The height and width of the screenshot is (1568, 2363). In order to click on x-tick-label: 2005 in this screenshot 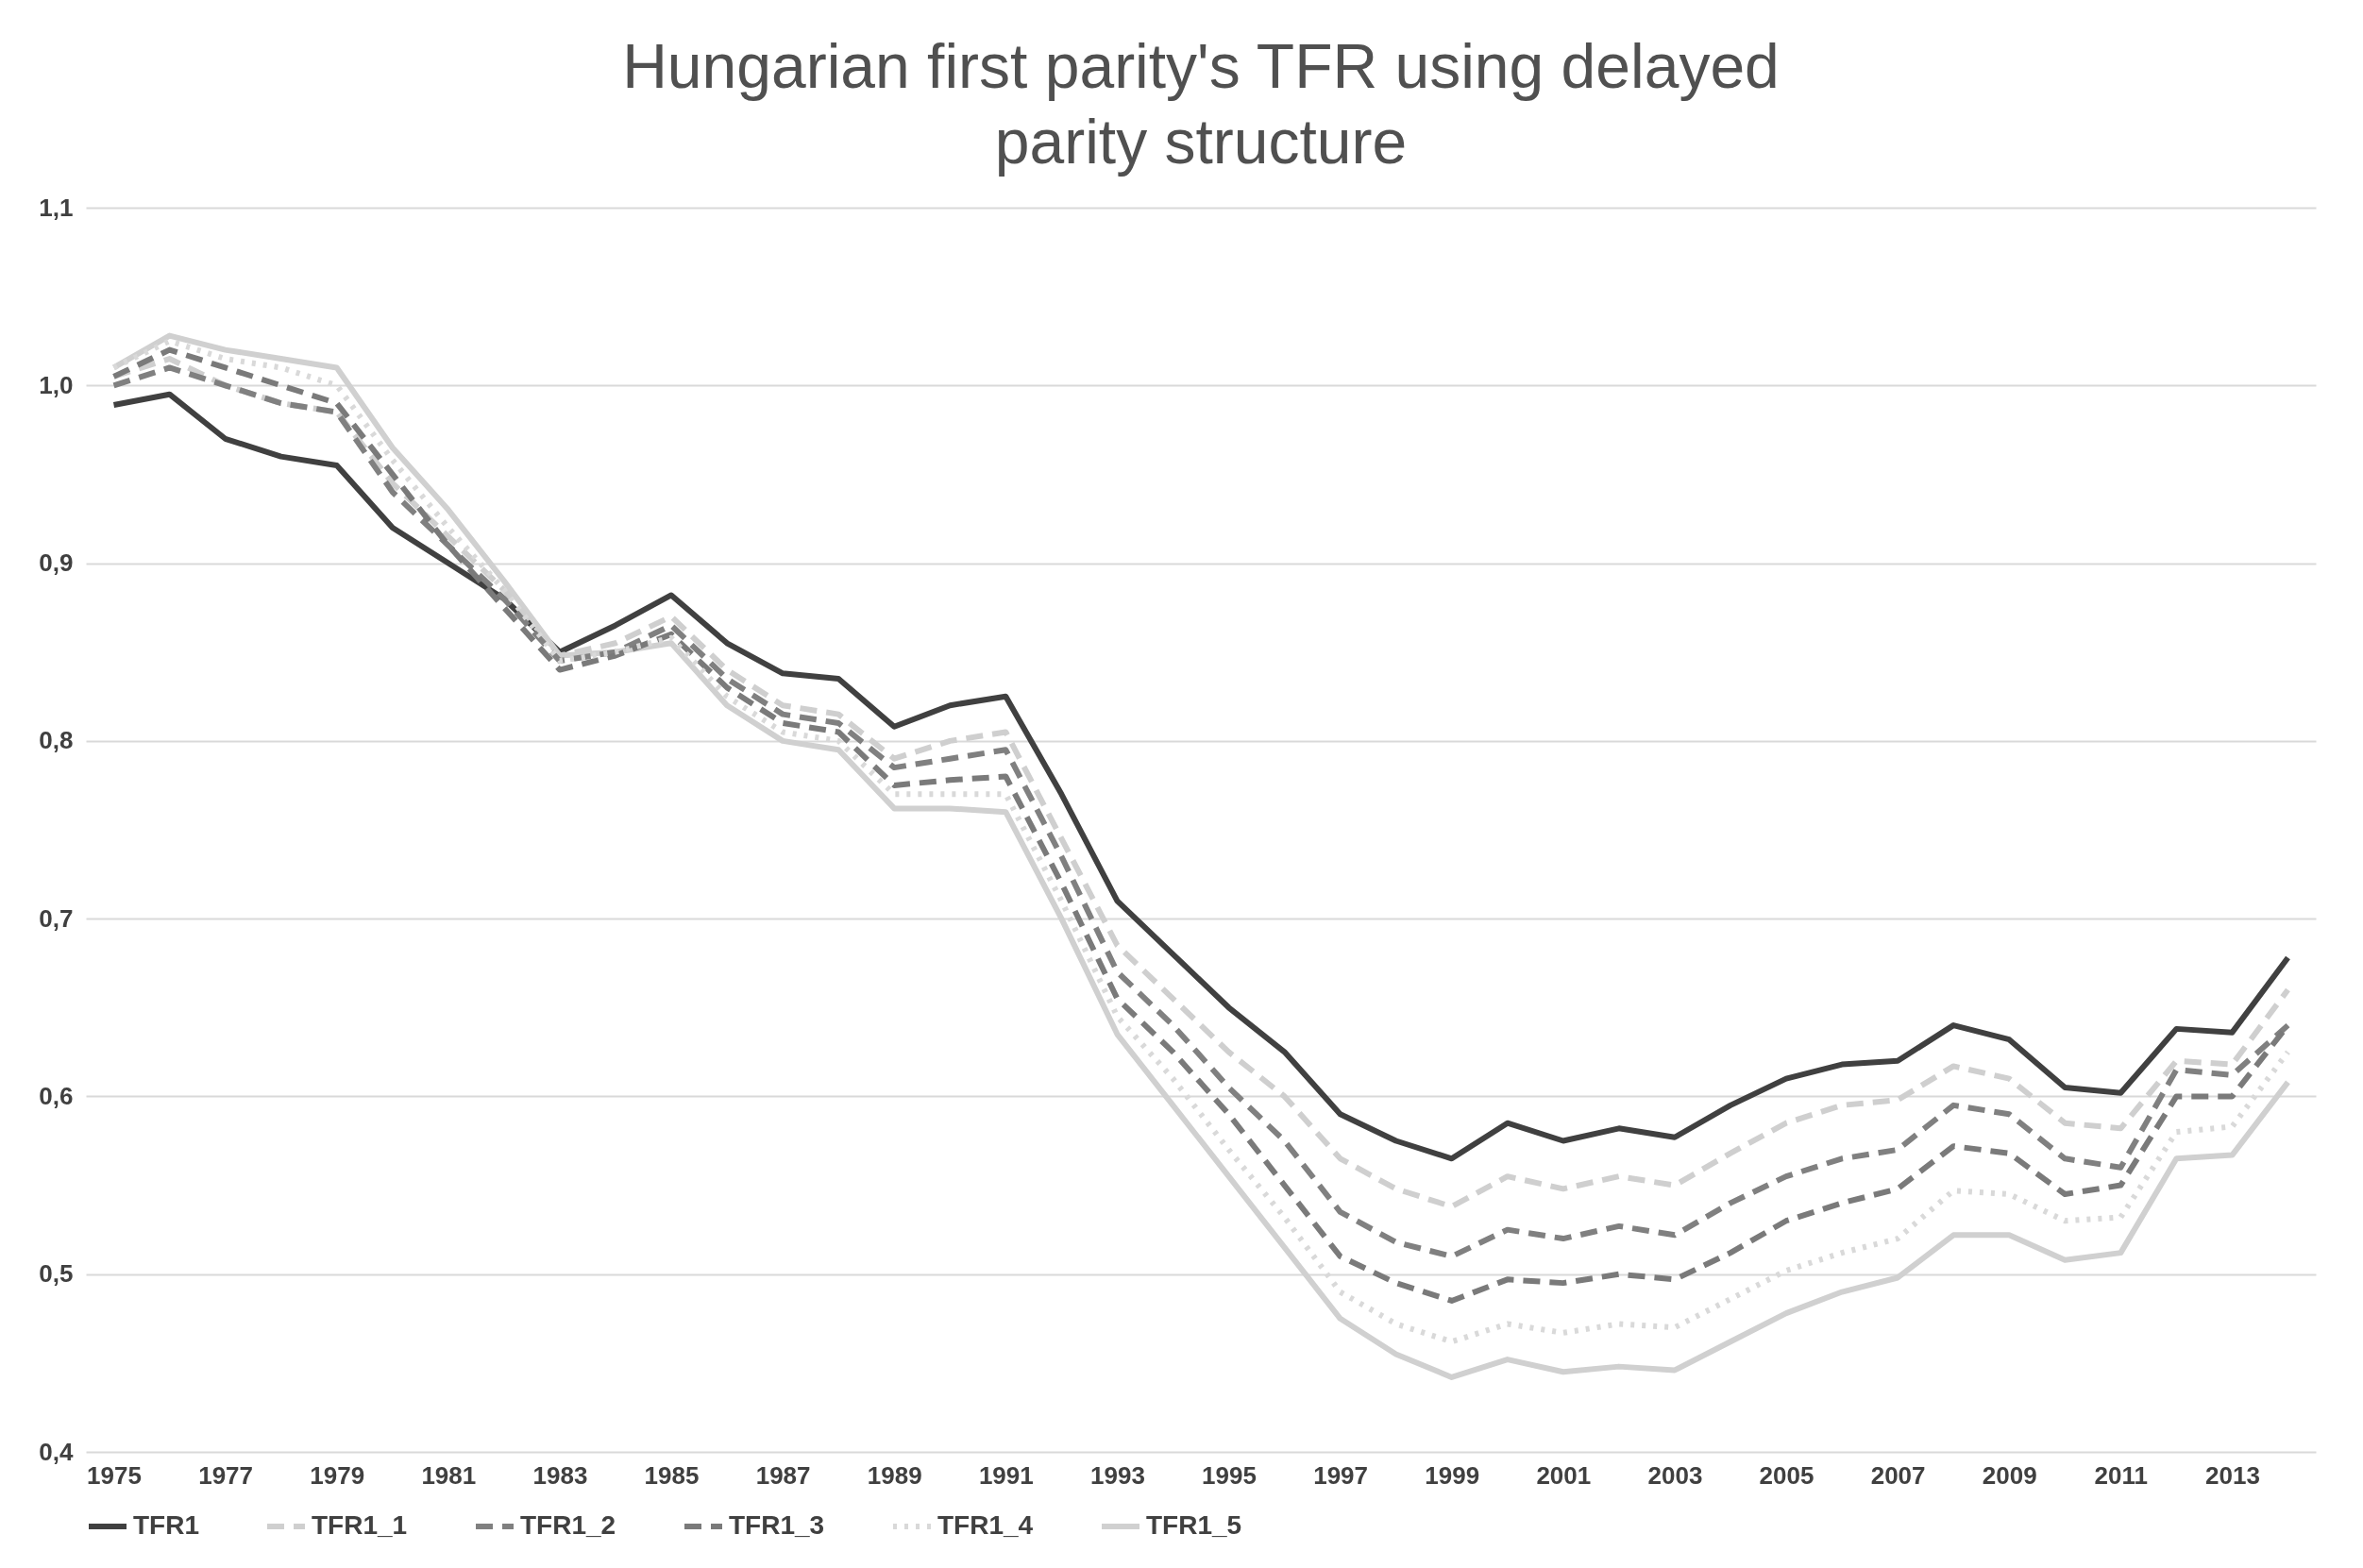, I will do `click(1786, 1475)`.